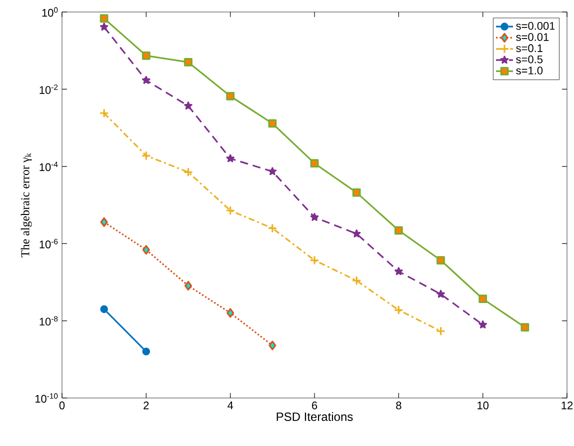 This screenshot has height=446, width=574. I want to click on x-tick-label: 10, so click(483, 406).